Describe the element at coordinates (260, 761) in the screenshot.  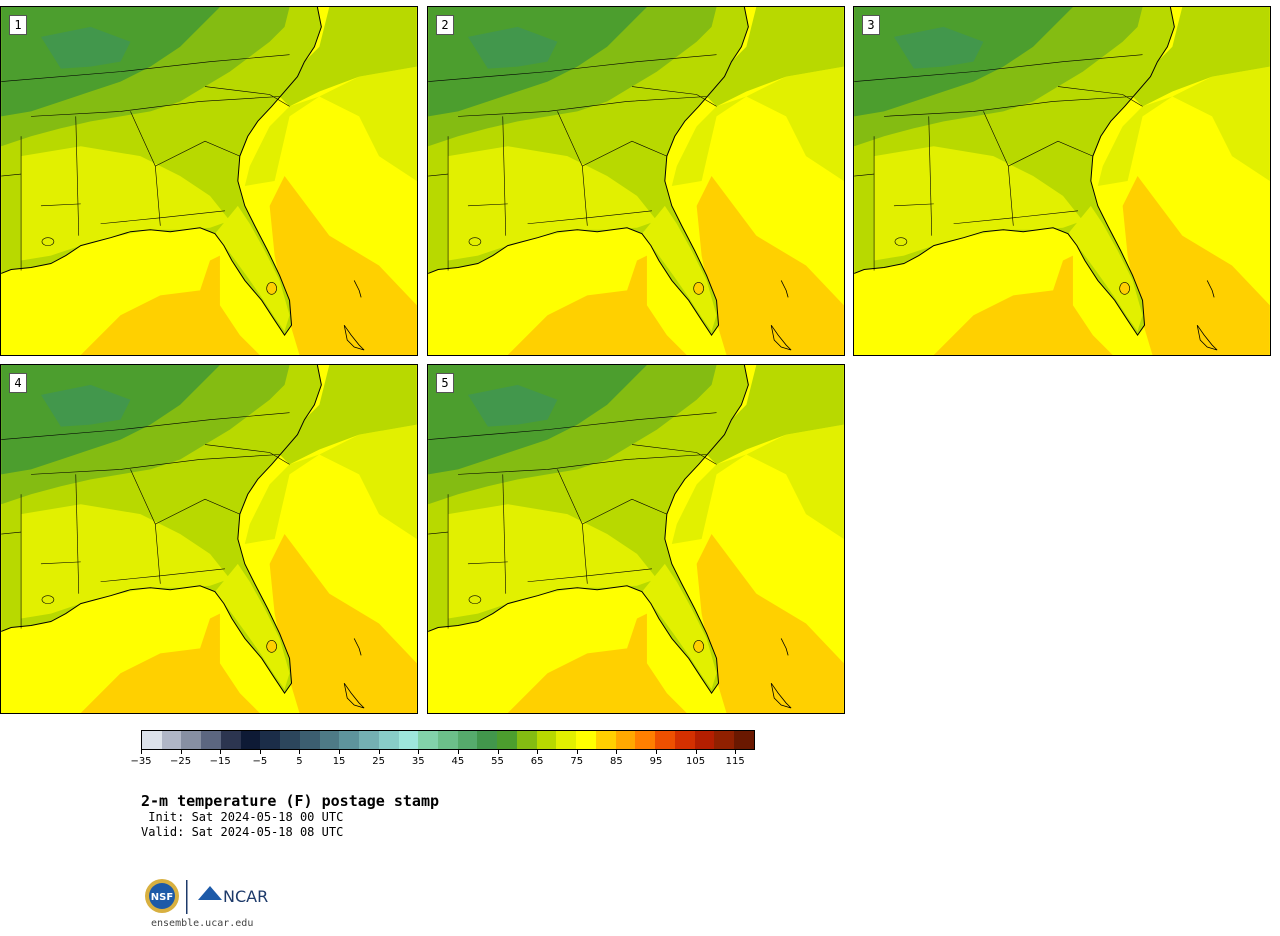
I see `colorbar-tick-label: −5` at that location.